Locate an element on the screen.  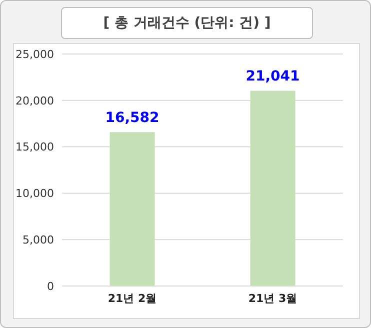
y-tick-label: 5,000 is located at coordinates (38, 240).